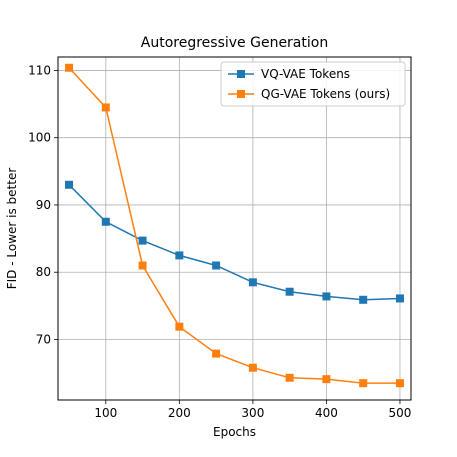  What do you see at coordinates (179, 413) in the screenshot?
I see `x-tick-label: 200` at bounding box center [179, 413].